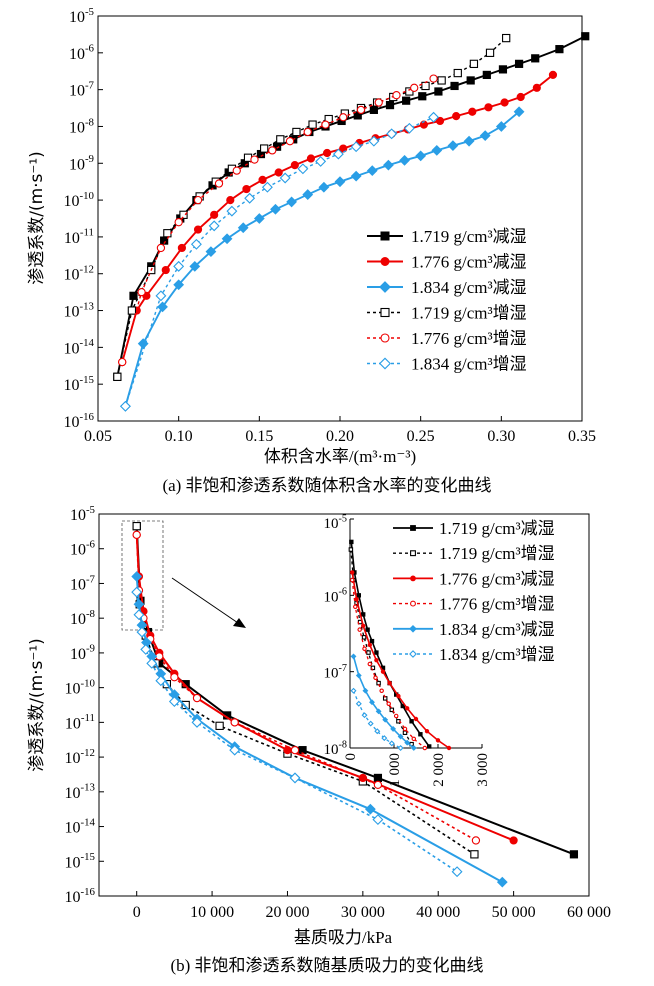 The image size is (654, 986). Describe the element at coordinates (91, 545) in the screenshot. I see `chart-b-y-tick-label-exp: -6` at that location.